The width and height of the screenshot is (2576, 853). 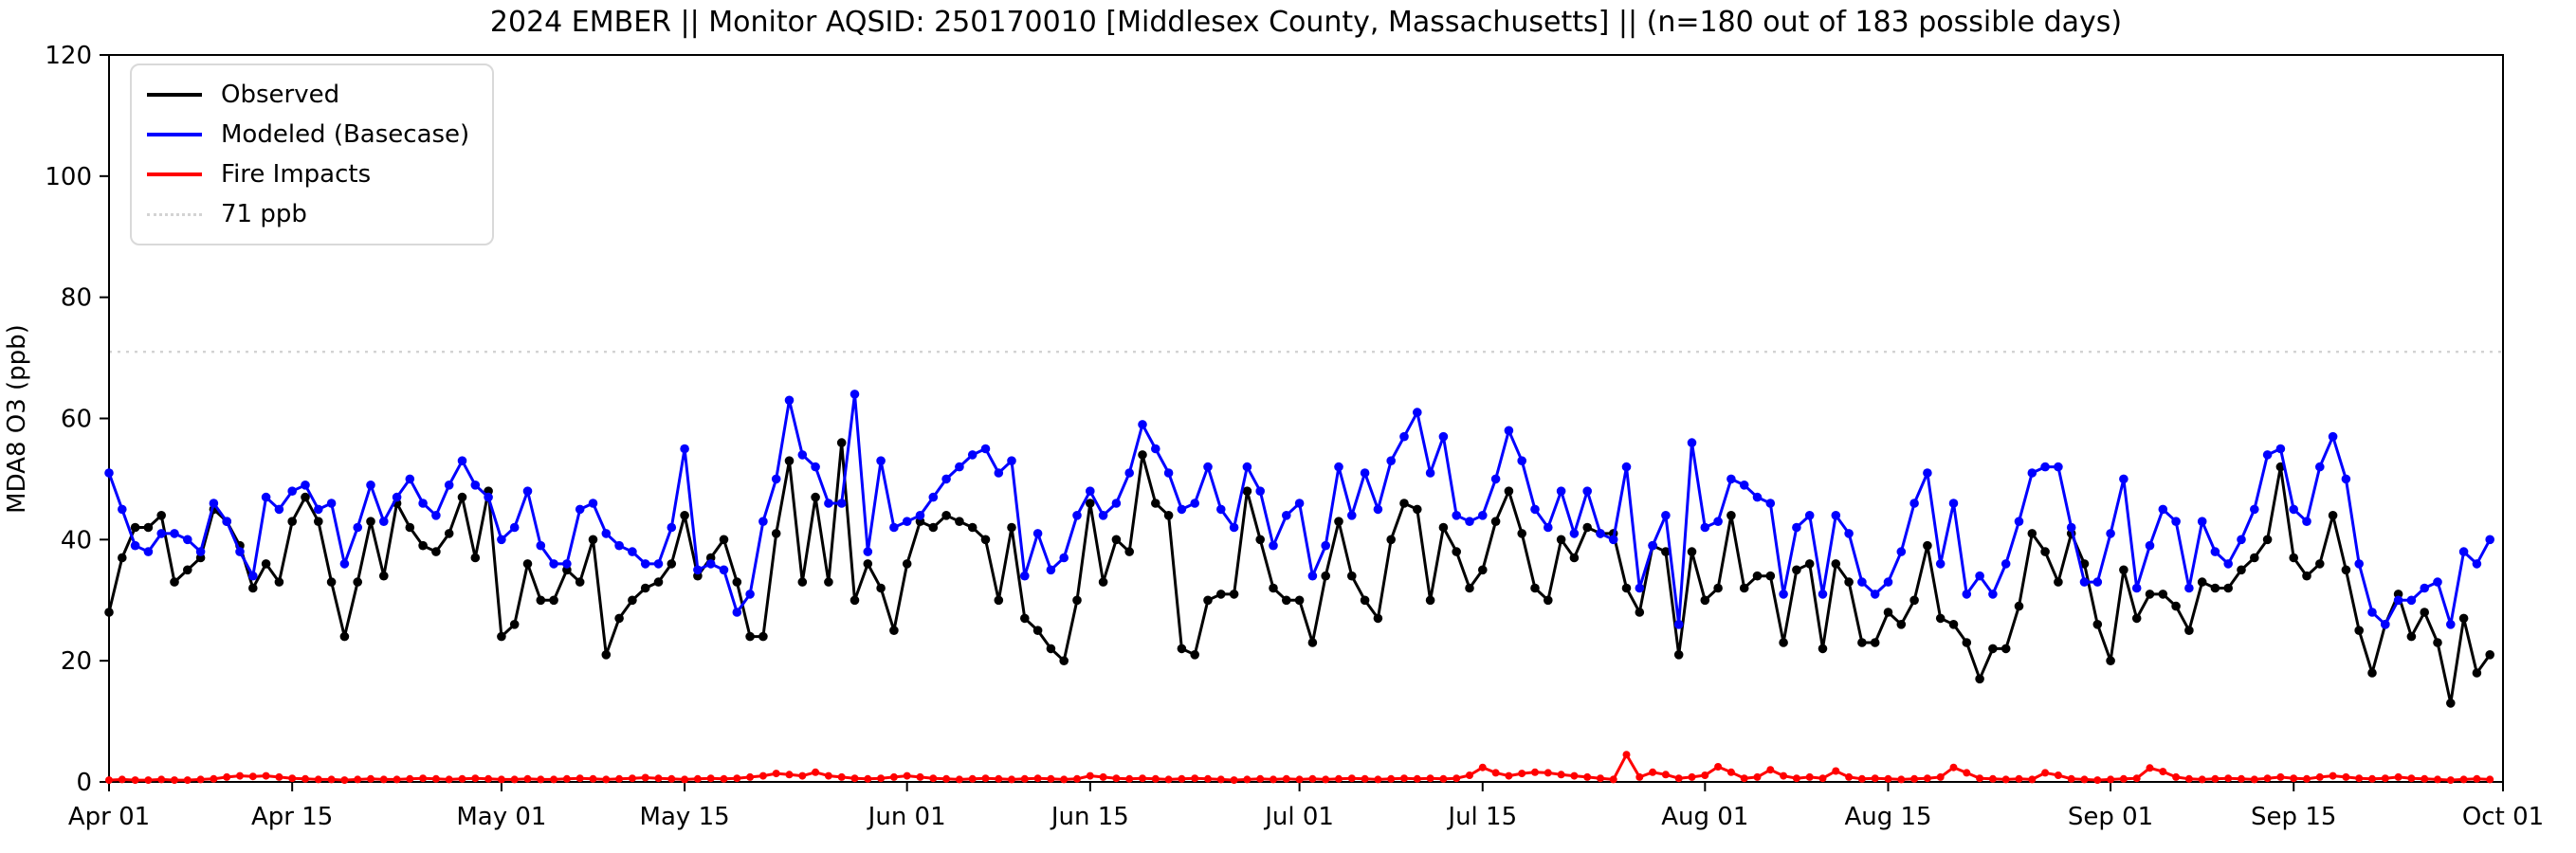 What do you see at coordinates (1481, 817) in the screenshot?
I see `svg-text: Jul 15` at bounding box center [1481, 817].